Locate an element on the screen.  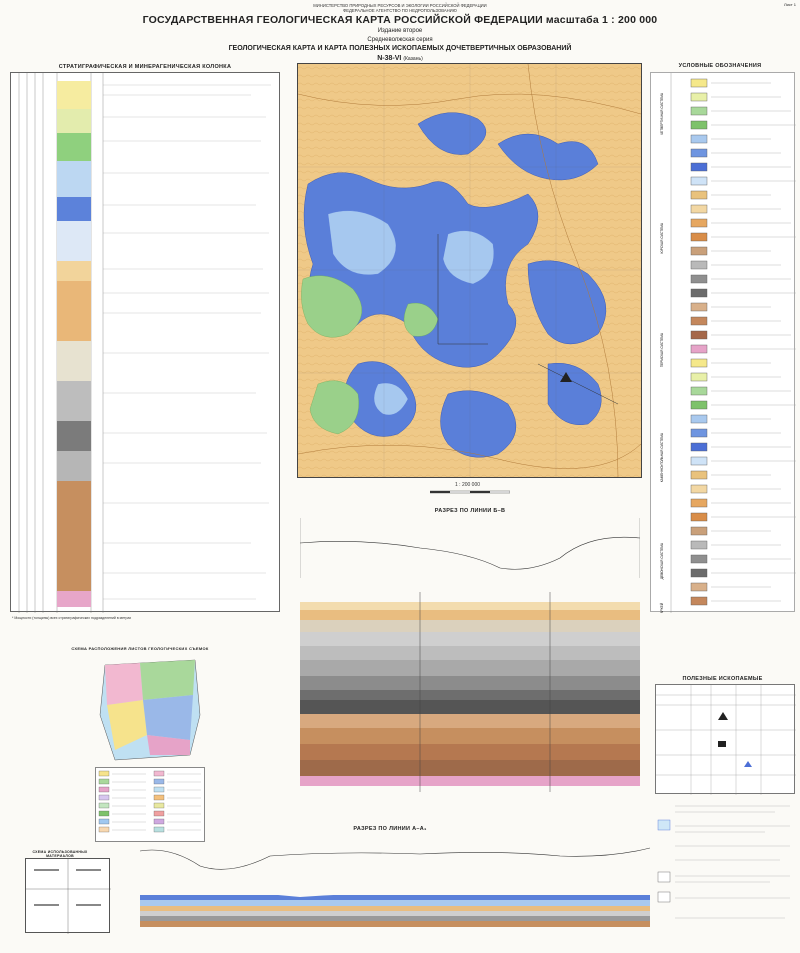
mineral-deposit-icon is located at coordinates (566, 377).